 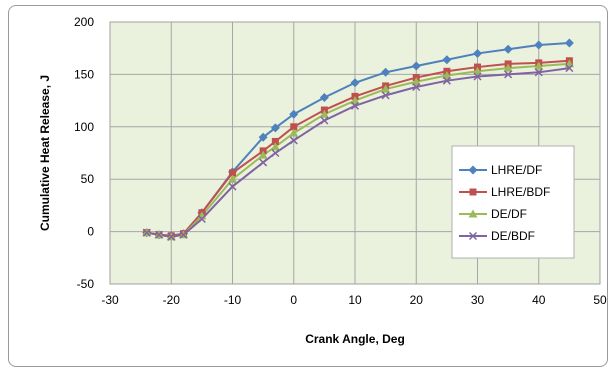 What do you see at coordinates (84, 127) in the screenshot?
I see `y-tick-label: 100` at bounding box center [84, 127].